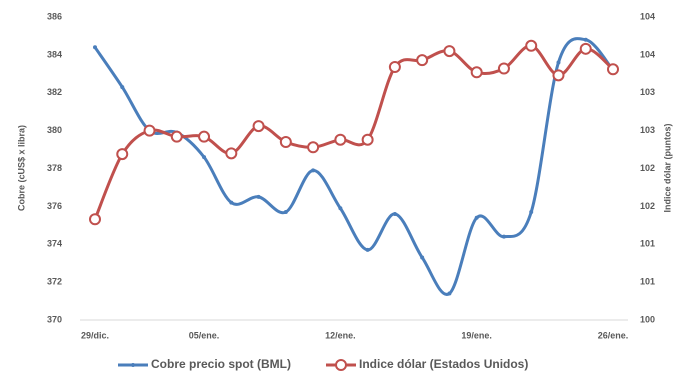 The image size is (686, 376). I want to click on y2-tick-label: 100, so click(647, 319).